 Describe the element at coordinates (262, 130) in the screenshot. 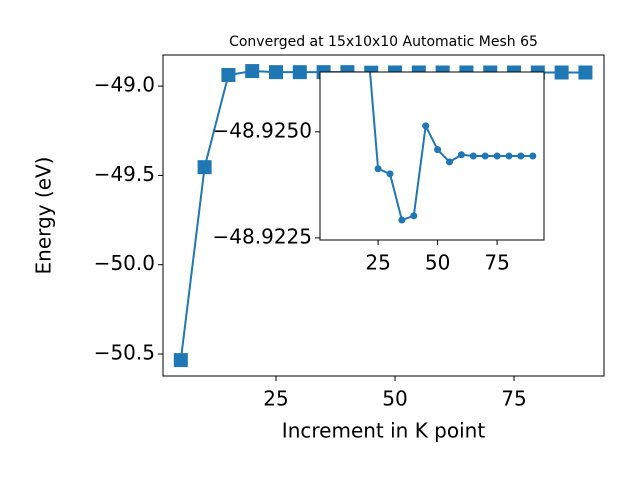

I see `y-tick-label: −48.9250` at that location.